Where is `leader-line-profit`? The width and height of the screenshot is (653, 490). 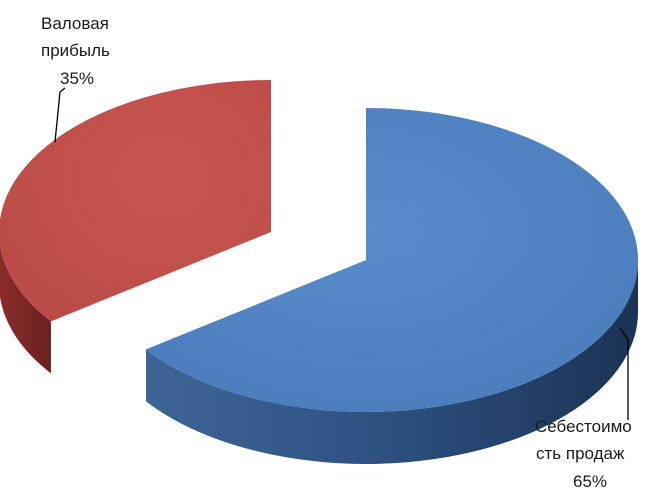 leader-line-profit is located at coordinates (60, 115).